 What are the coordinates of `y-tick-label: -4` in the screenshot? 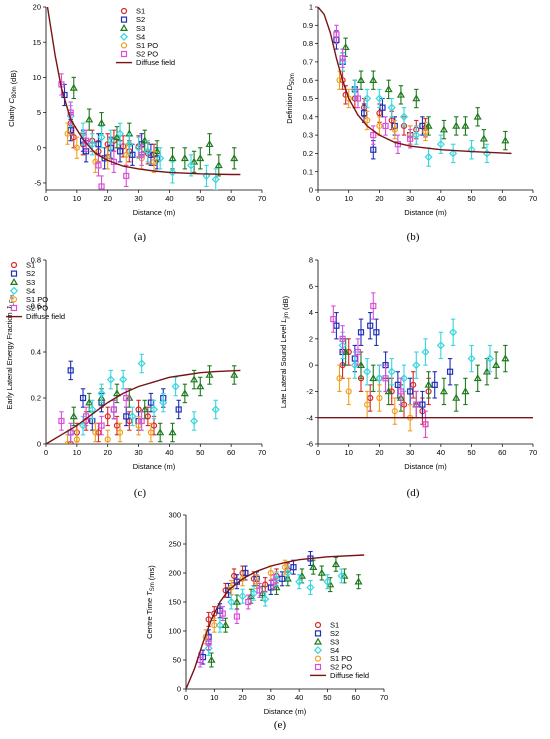 It's located at (309, 417).